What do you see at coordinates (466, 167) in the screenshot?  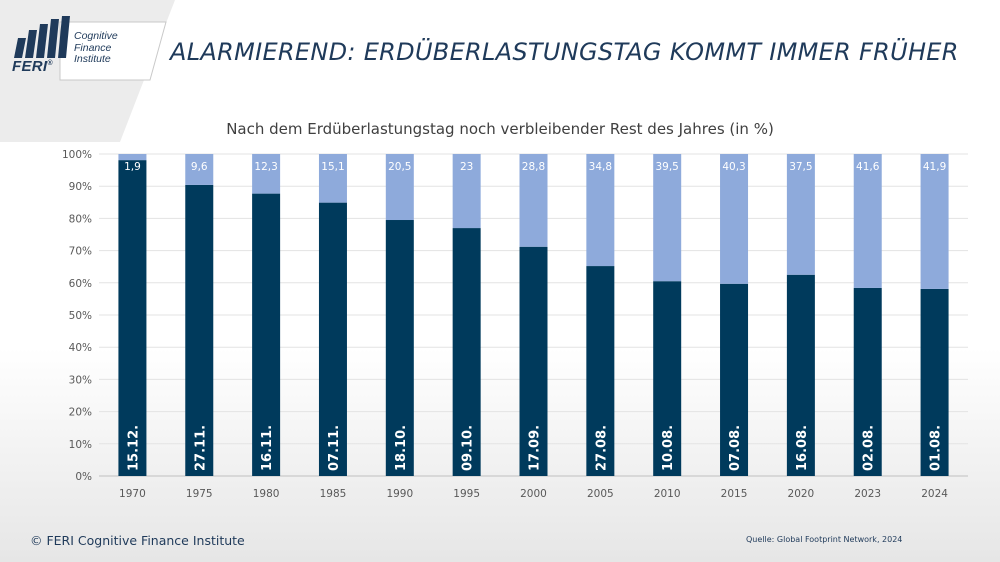 I see `data-label-remaining: 23` at bounding box center [466, 167].